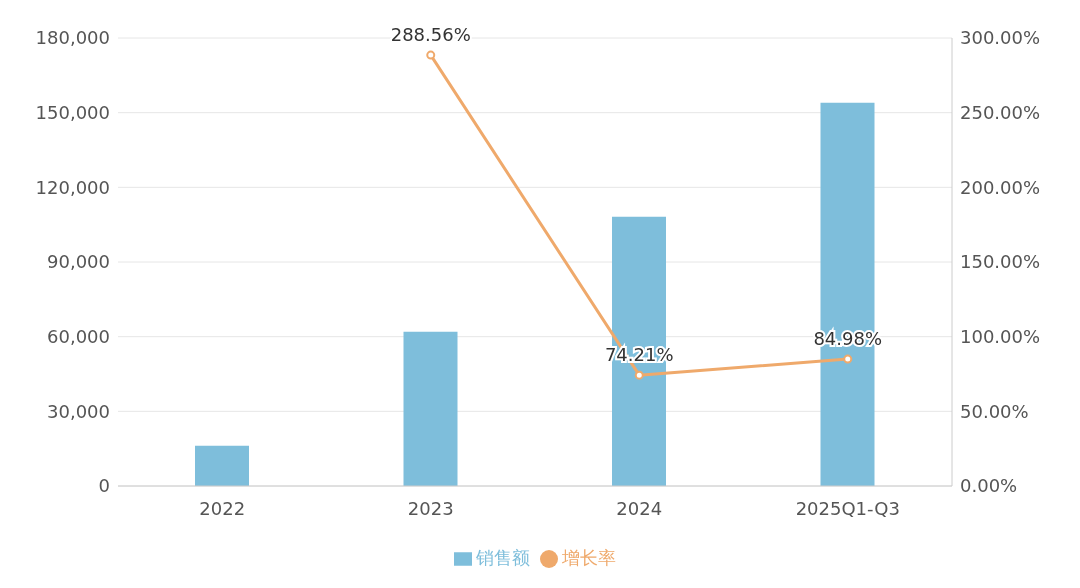  What do you see at coordinates (503, 557) in the screenshot?
I see `legend-label: 销售额` at bounding box center [503, 557].